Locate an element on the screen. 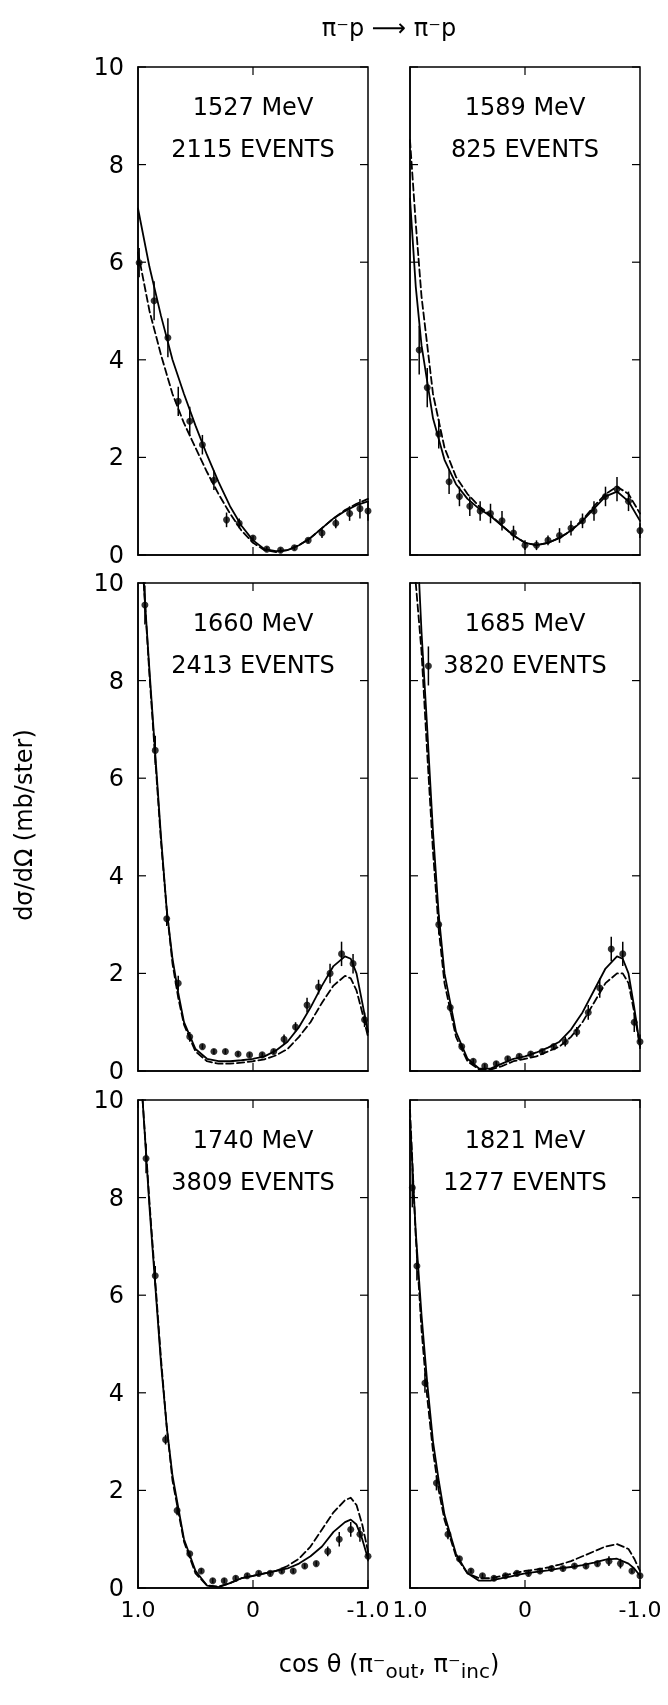  annotation: 1740 MeV is located at coordinates (253, 1140).